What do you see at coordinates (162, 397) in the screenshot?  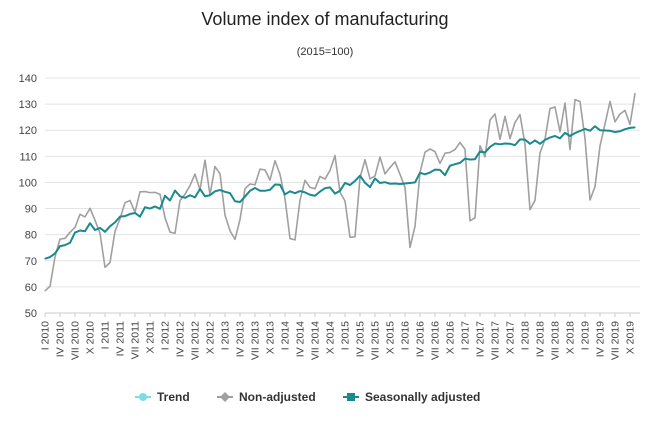 I see `legend-item-trend: Trend` at bounding box center [162, 397].